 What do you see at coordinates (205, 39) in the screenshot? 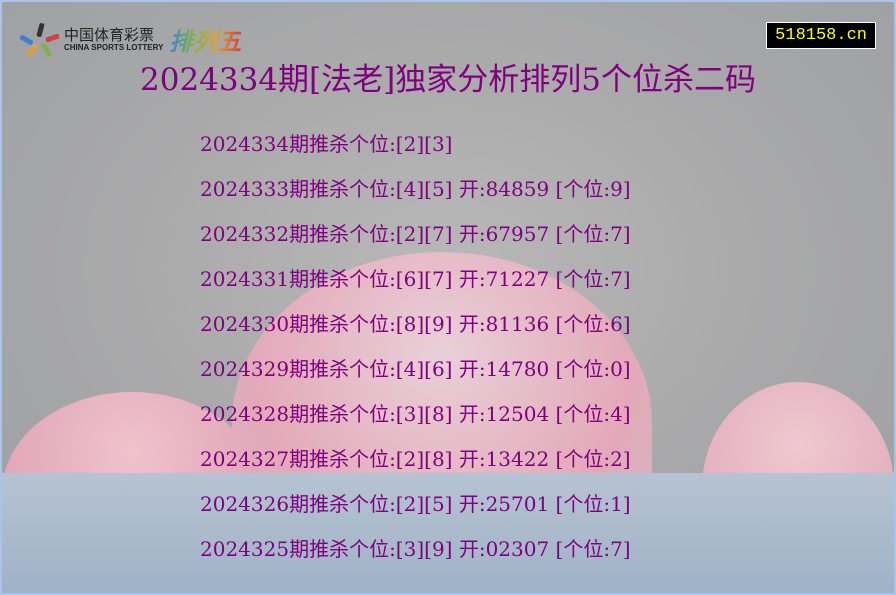
I see `product-logo: 排列五` at bounding box center [205, 39].